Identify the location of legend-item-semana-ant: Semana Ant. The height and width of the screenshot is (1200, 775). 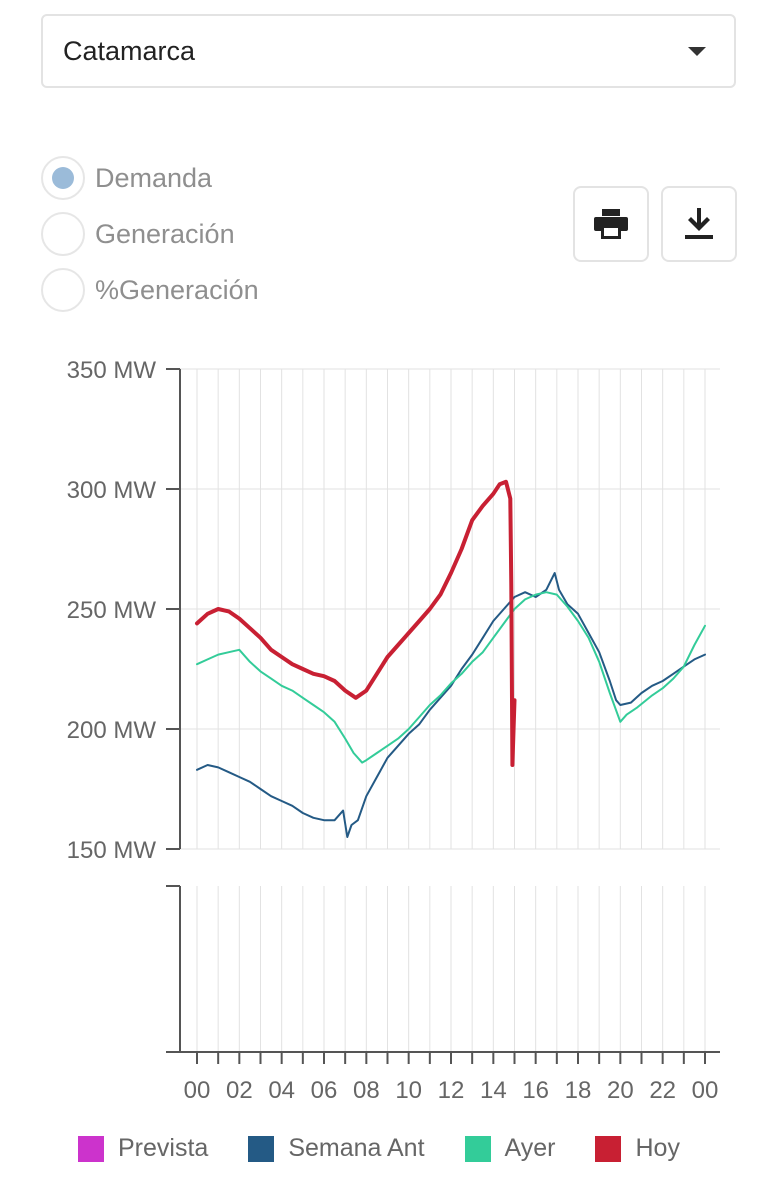
(336, 1148).